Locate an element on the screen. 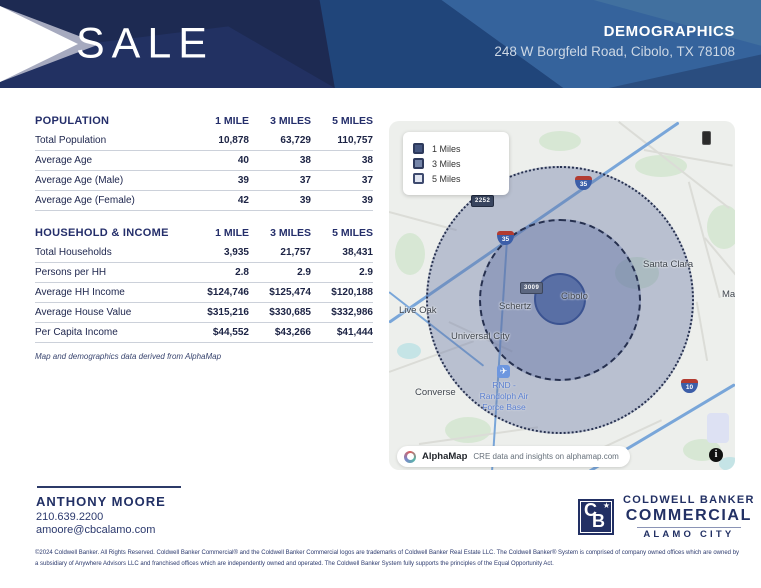 The image size is (761, 588). agent-name: ANTHONY MOORE is located at coordinates (101, 501).